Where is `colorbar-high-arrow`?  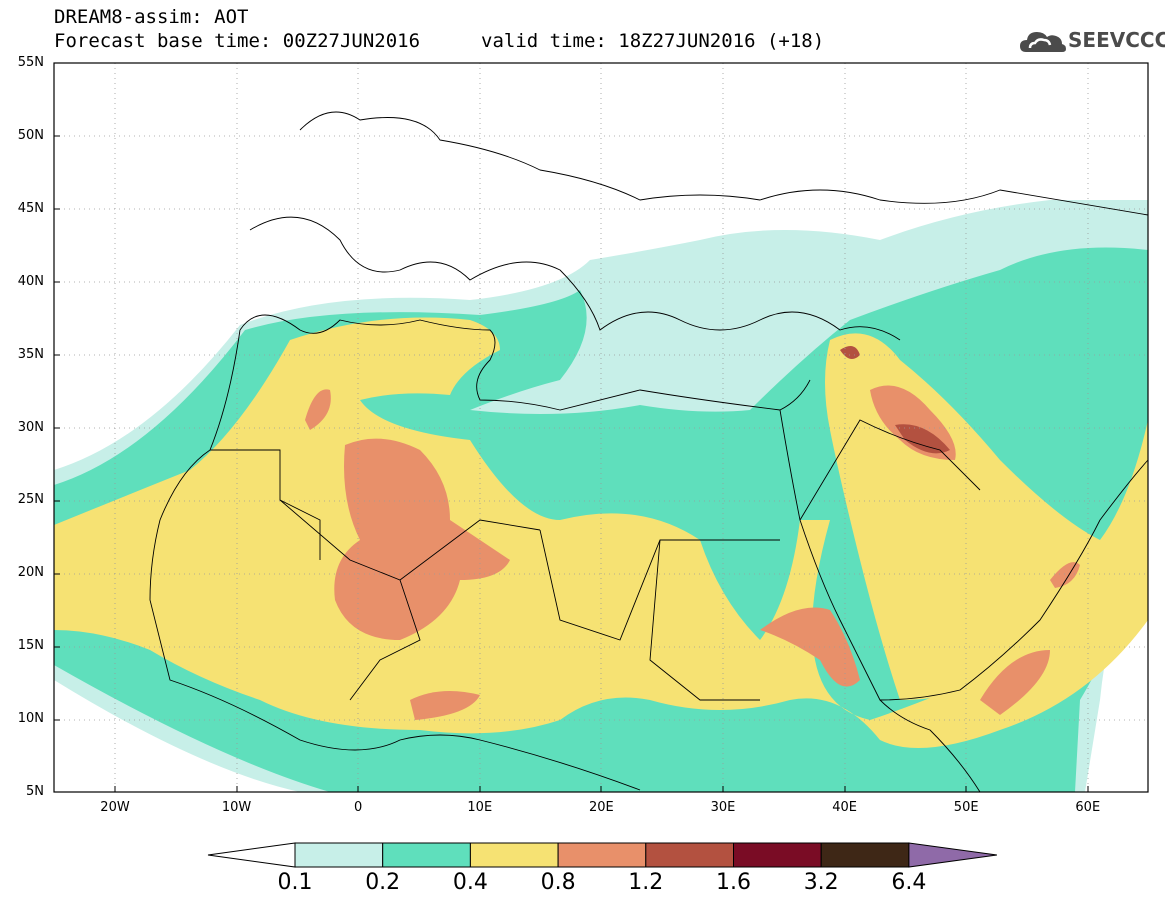 colorbar-high-arrow is located at coordinates (952, 855).